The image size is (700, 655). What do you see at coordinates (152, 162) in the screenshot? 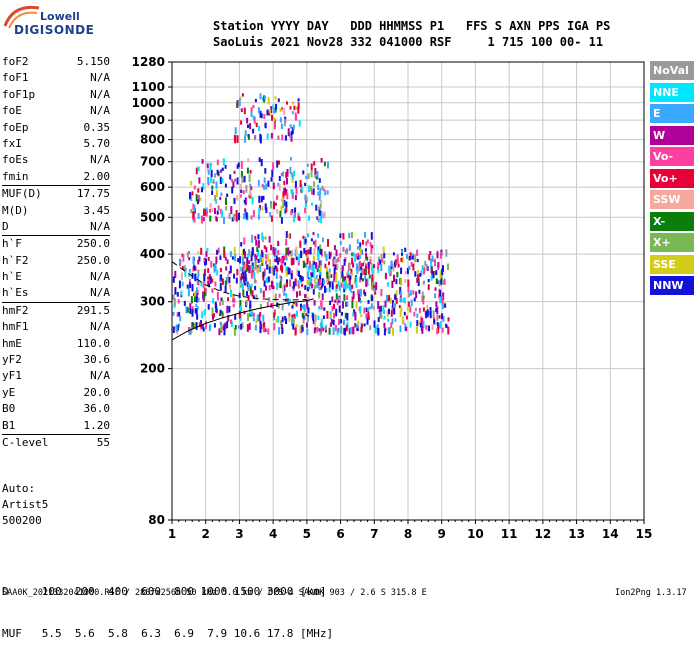
I see `y-tick-label: 700` at bounding box center [152, 162].